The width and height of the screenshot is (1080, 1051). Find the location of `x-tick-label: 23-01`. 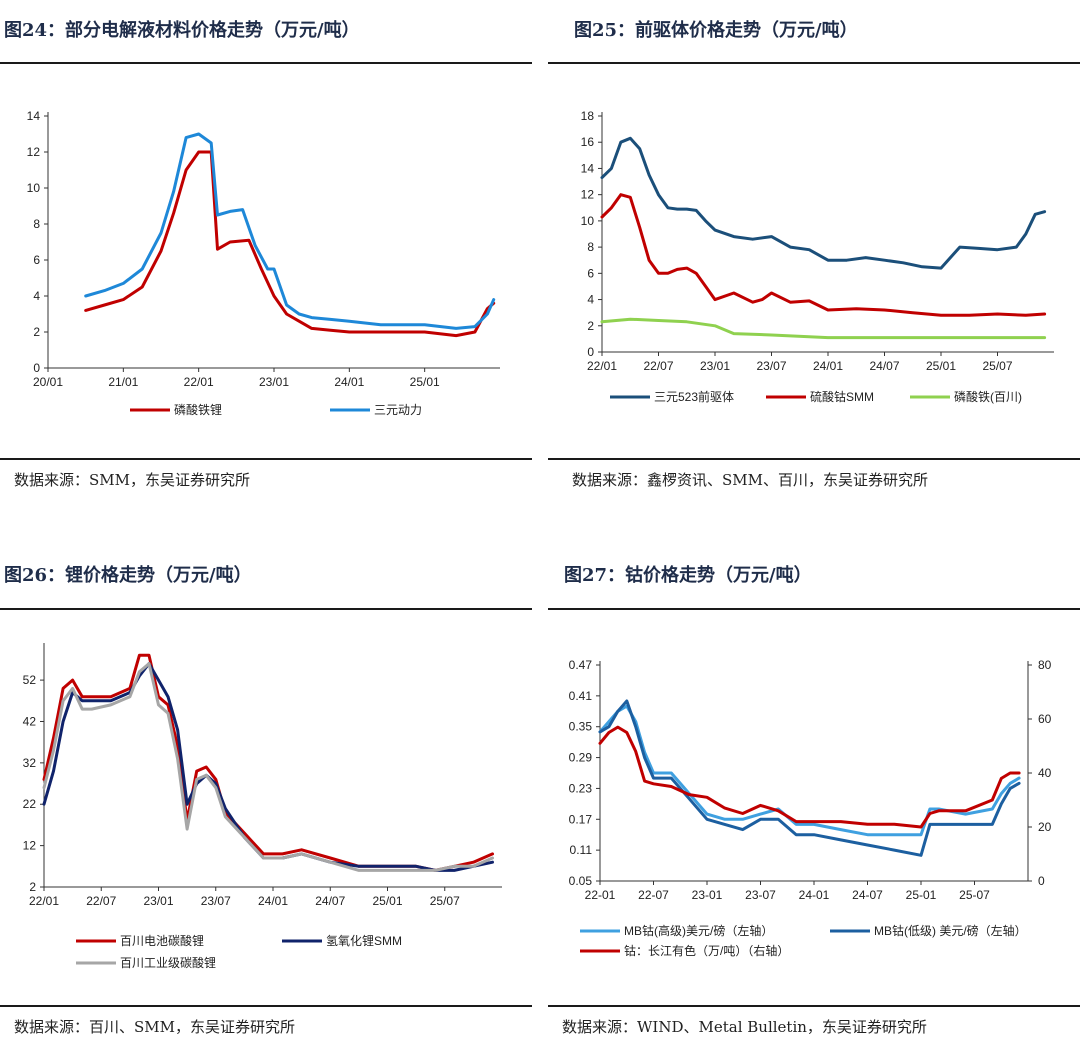

x-tick-label: 23-01 is located at coordinates (707, 895).